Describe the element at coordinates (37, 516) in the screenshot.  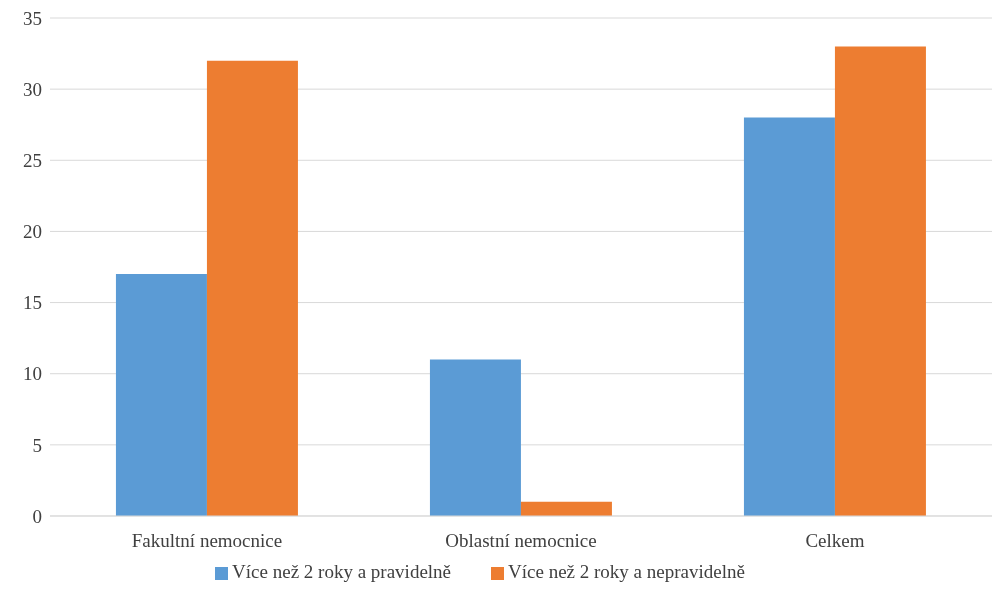
I see `y-tick-label: 0` at that location.